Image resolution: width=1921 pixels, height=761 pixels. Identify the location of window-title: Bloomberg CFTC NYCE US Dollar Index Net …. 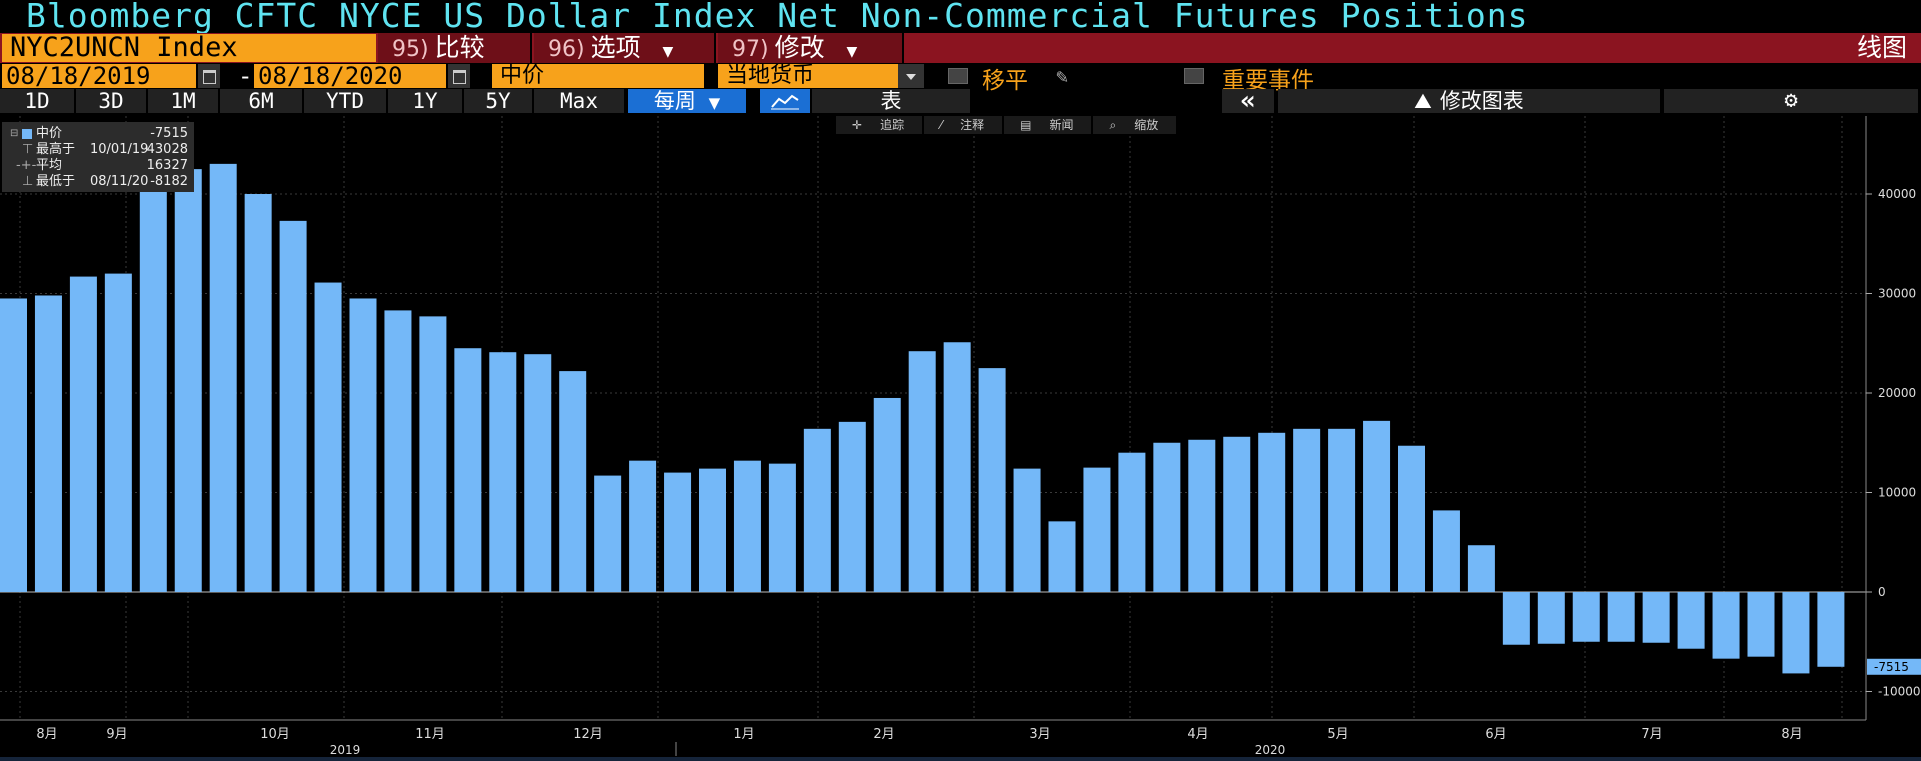
(777, 17).